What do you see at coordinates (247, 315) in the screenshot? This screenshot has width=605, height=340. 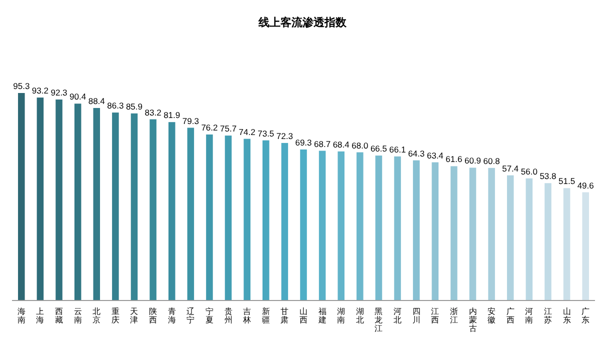 I see `x-tick-label: 吉林` at bounding box center [247, 315].